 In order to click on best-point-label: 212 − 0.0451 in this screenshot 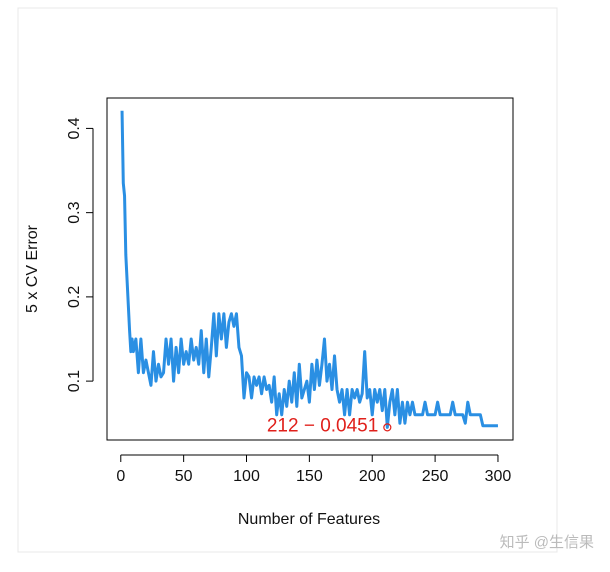, I will do `click(322, 425)`.